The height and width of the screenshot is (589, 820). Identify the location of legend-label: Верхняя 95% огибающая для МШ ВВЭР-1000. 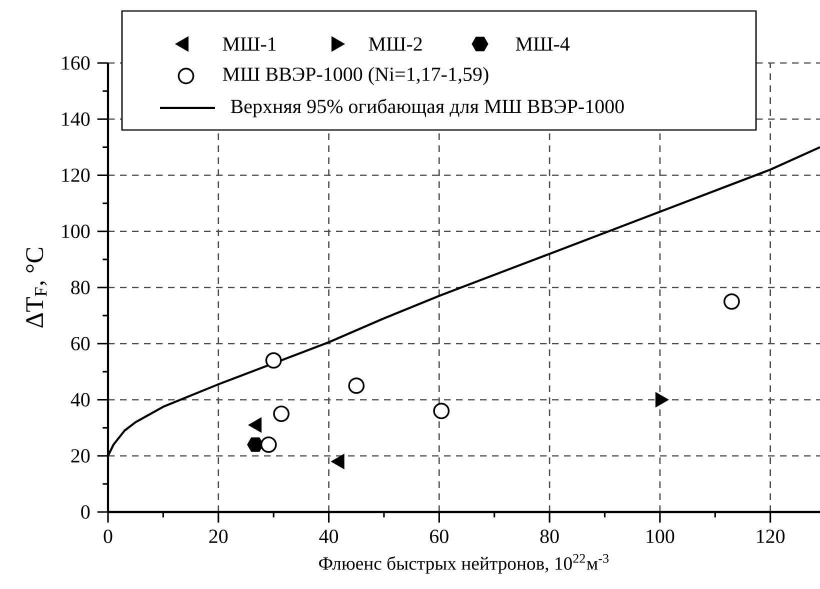
(427, 108).